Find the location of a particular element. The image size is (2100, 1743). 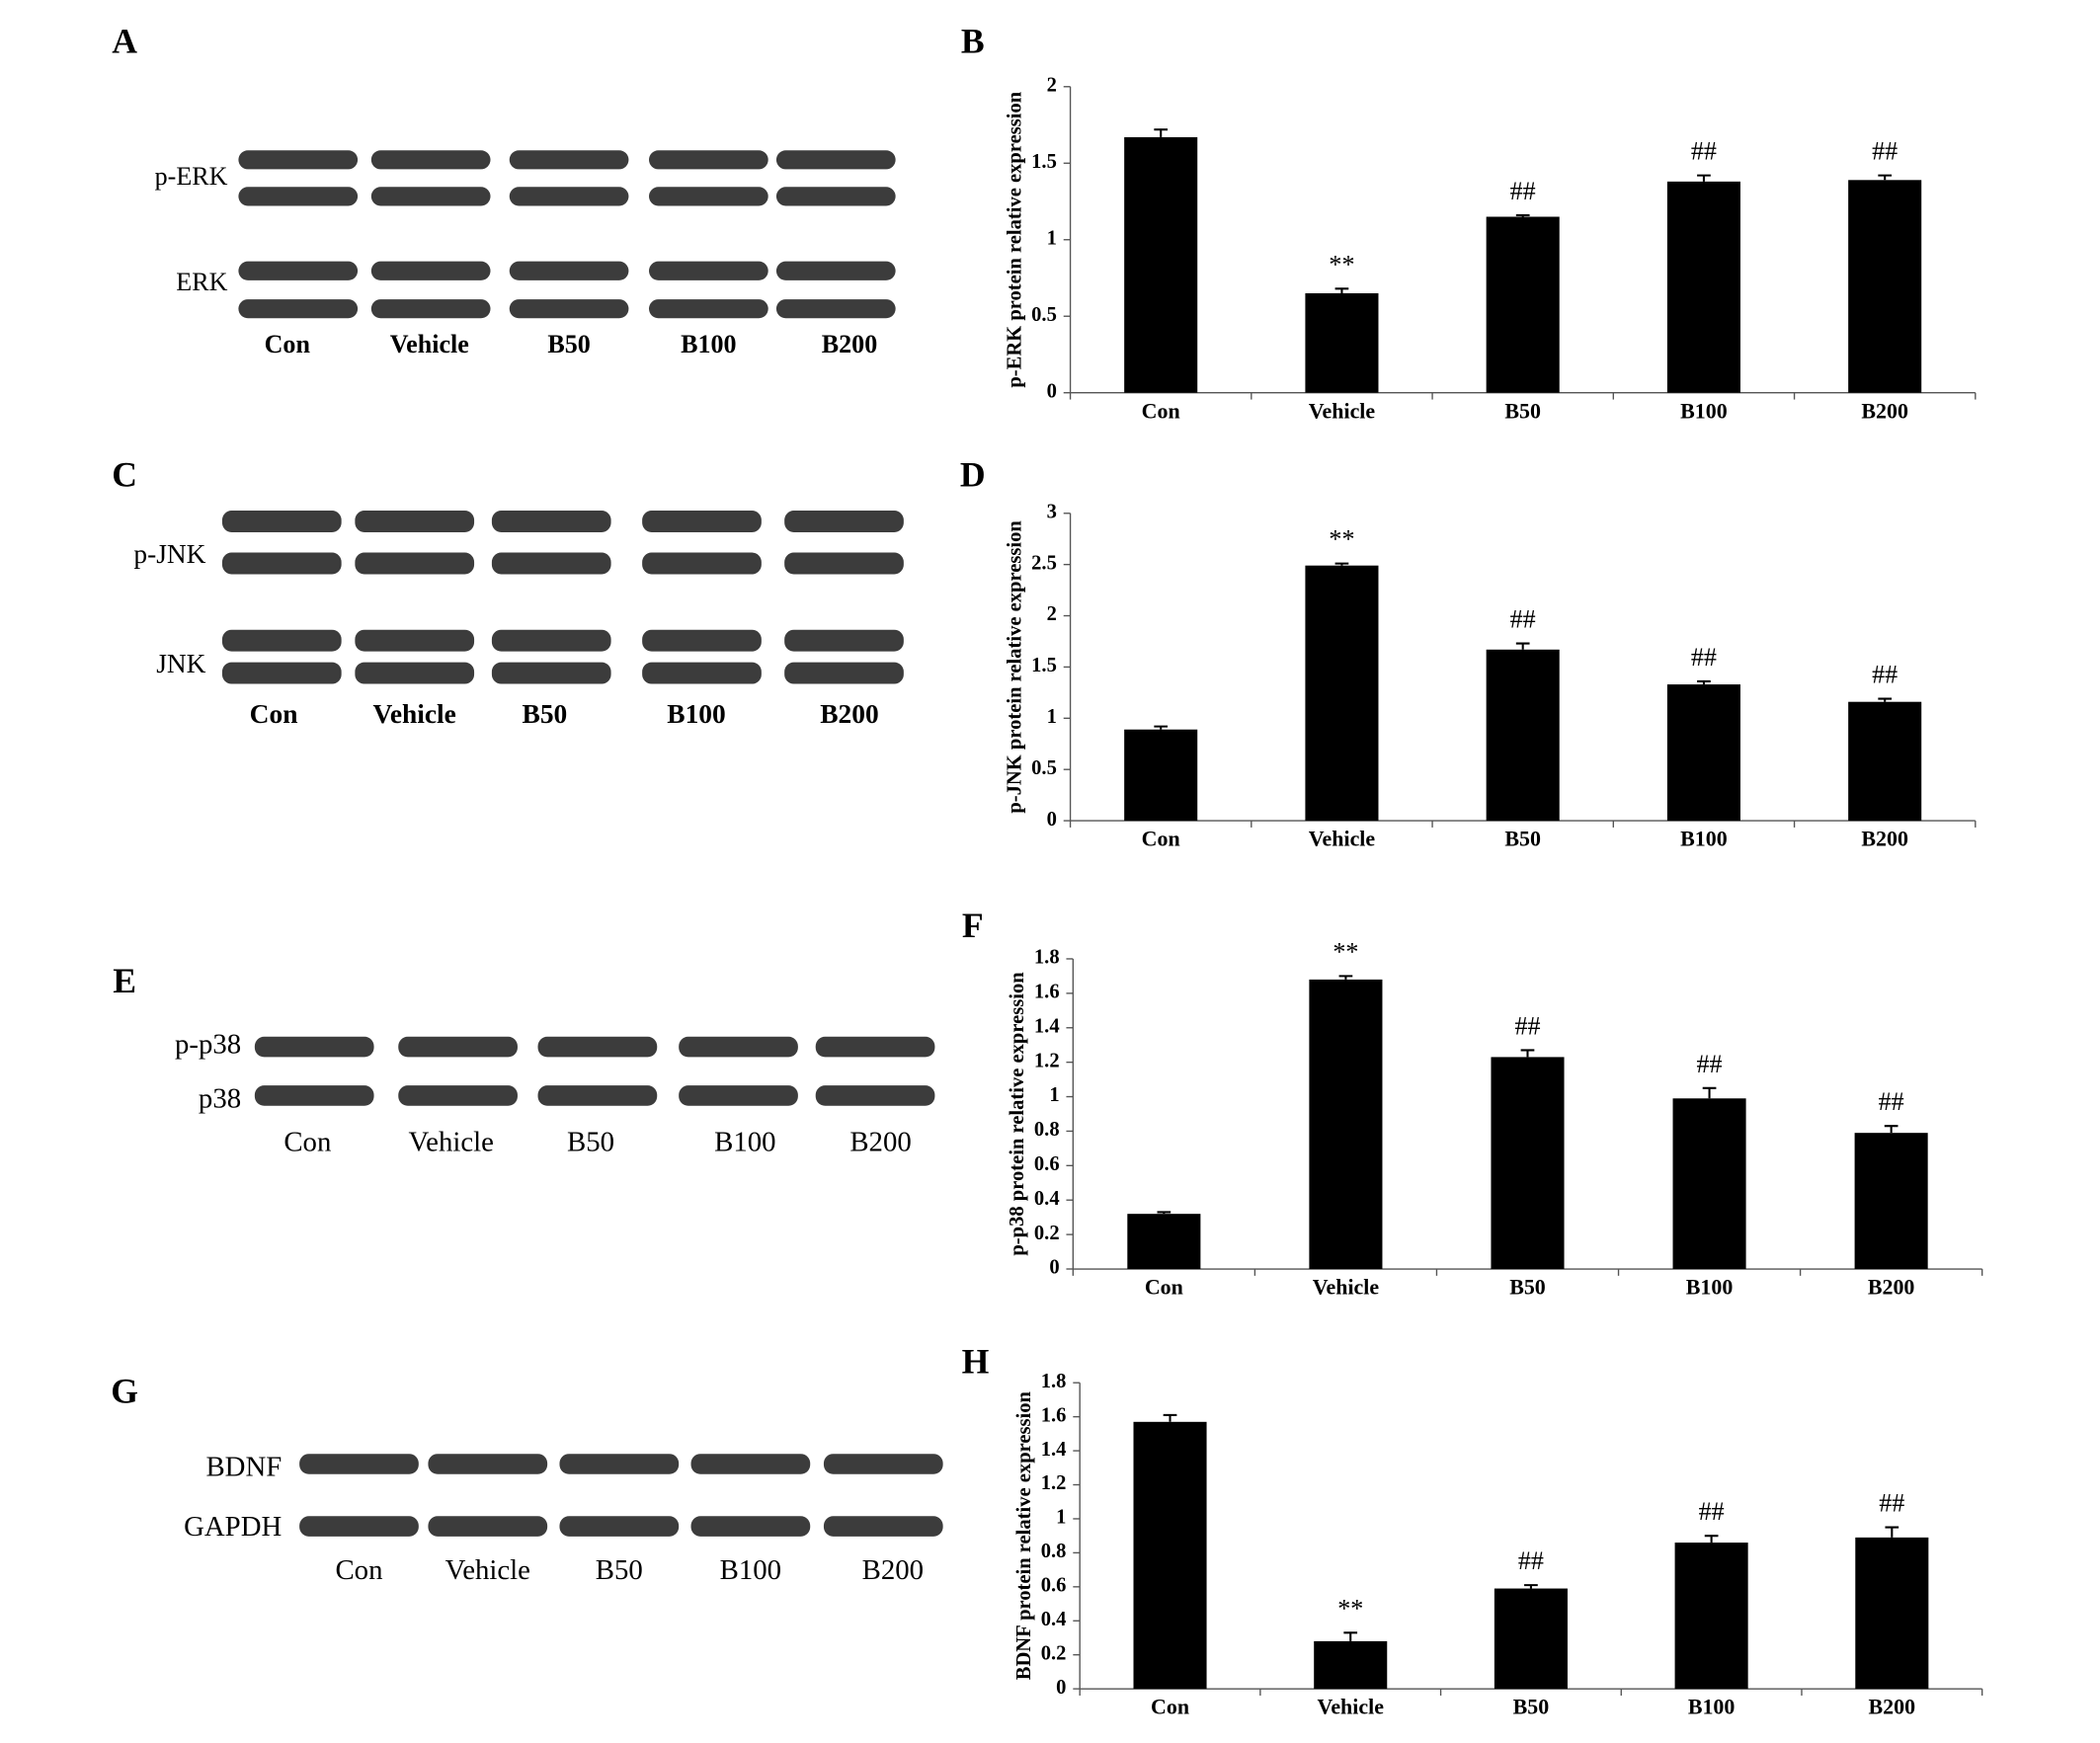

blot-row-label: p-JNK is located at coordinates (169, 554).